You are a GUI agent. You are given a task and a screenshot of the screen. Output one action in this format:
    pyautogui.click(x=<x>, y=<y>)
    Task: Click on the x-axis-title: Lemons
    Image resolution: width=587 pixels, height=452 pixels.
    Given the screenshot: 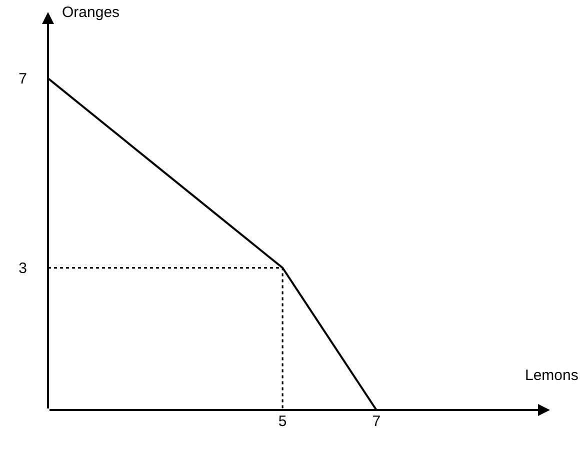 What is the action you would take?
    pyautogui.click(x=551, y=375)
    